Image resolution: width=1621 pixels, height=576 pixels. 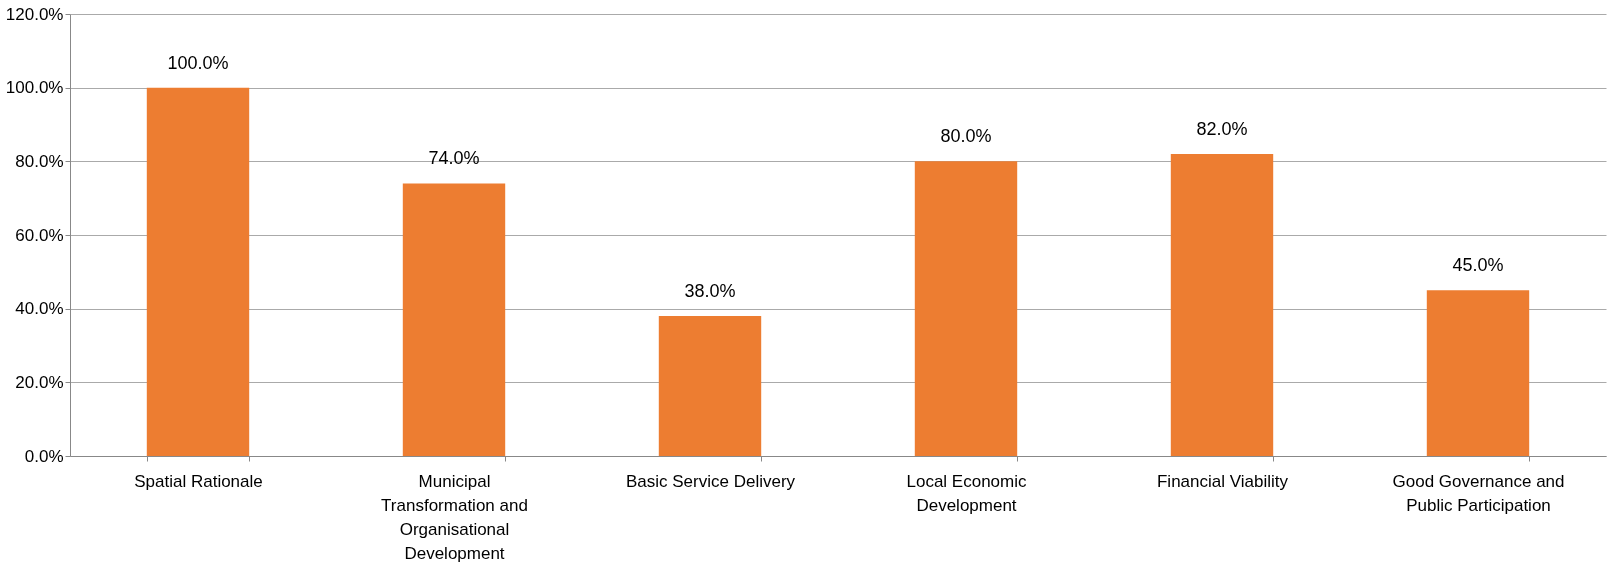 What do you see at coordinates (198, 481) in the screenshot?
I see `x-tick-label: Spatial Rationale` at bounding box center [198, 481].